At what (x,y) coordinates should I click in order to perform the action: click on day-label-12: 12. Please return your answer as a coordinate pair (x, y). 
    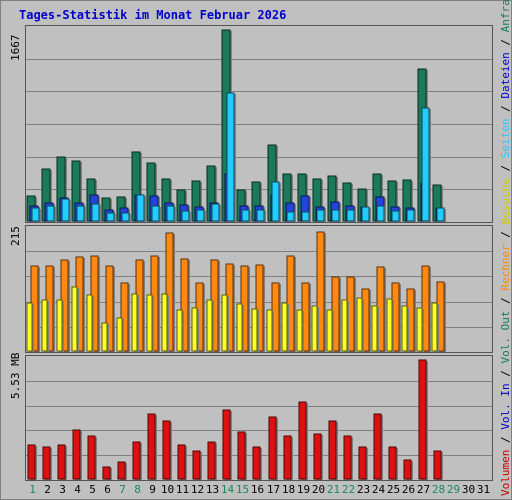
    Looking at the image, I should click on (197, 489).